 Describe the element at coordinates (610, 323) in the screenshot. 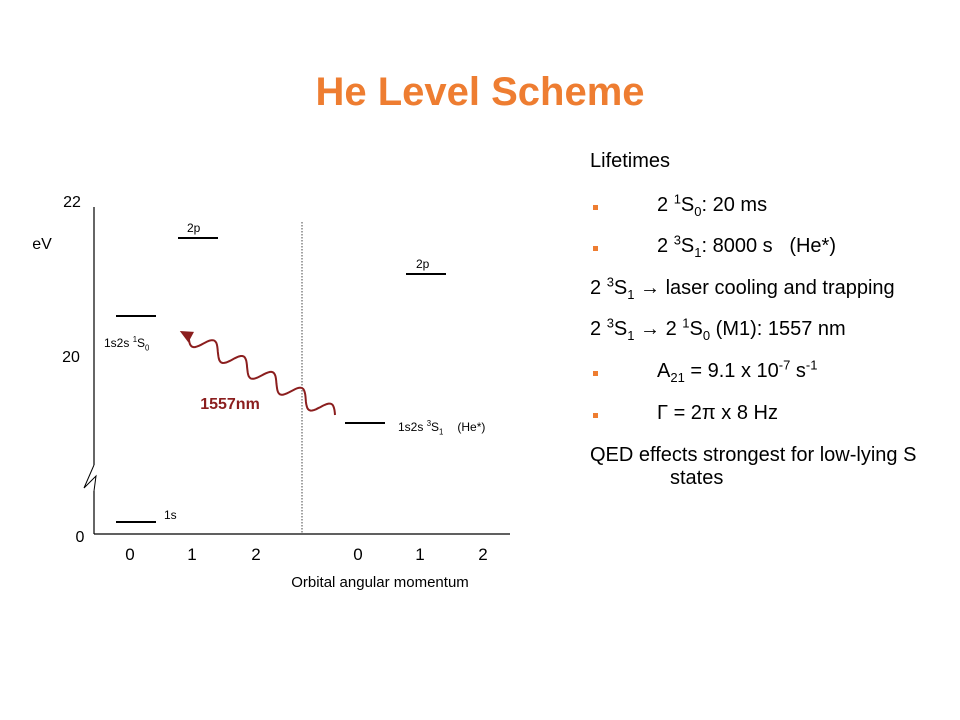

I see `n4-sup1: 3` at that location.